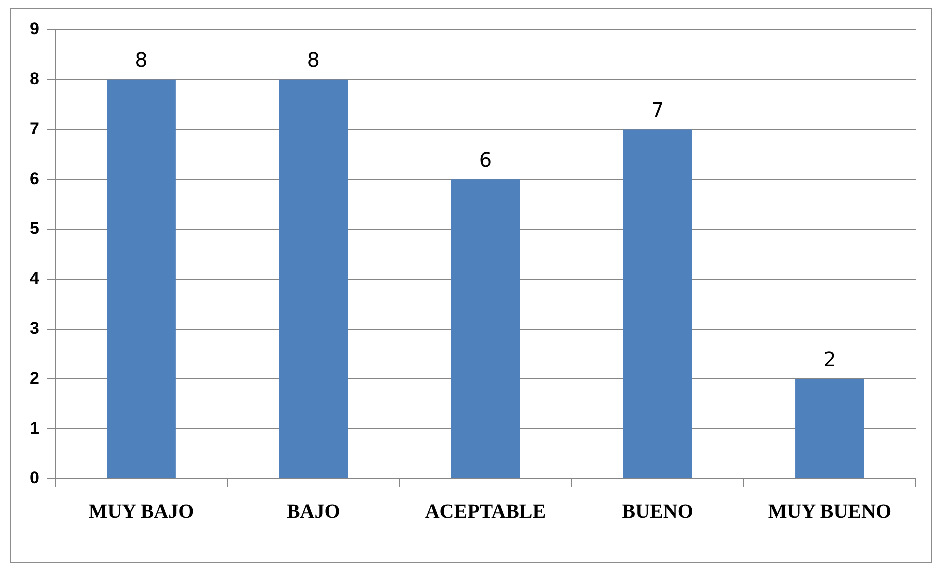  Describe the element at coordinates (35, 228) in the screenshot. I see `y-tick-label: 5` at that location.